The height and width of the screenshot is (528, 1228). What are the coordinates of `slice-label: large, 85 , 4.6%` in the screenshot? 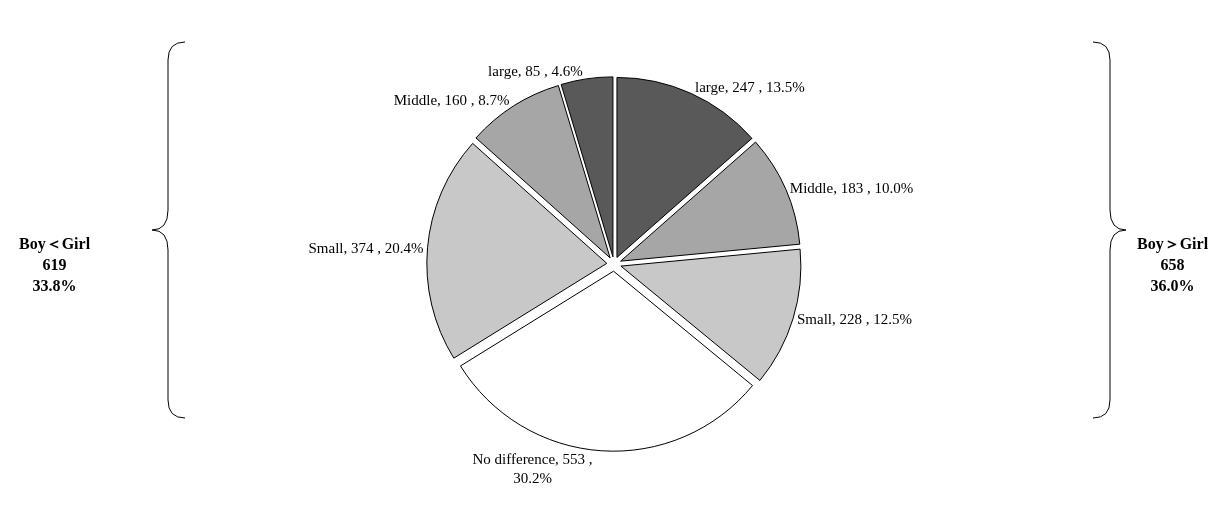 It's located at (535, 70).